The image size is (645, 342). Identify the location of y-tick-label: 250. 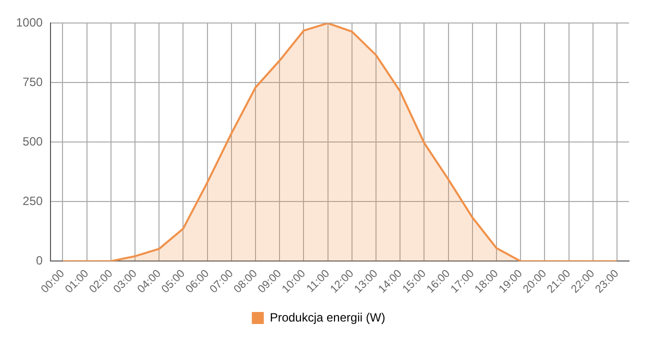
(33, 201).